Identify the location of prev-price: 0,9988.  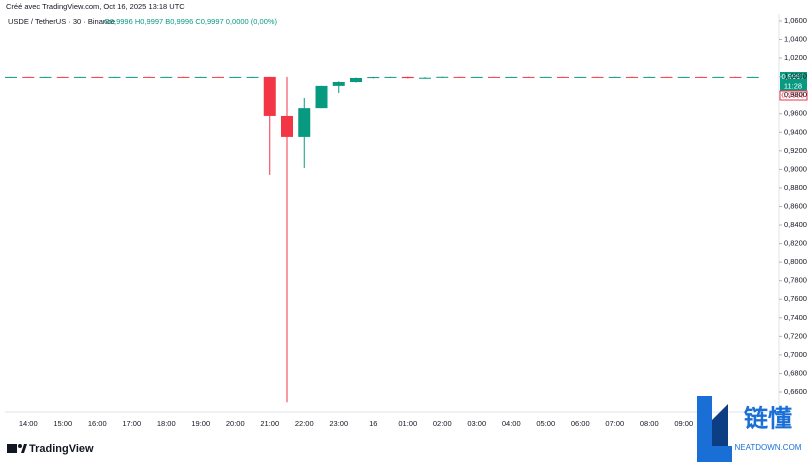
(793, 94).